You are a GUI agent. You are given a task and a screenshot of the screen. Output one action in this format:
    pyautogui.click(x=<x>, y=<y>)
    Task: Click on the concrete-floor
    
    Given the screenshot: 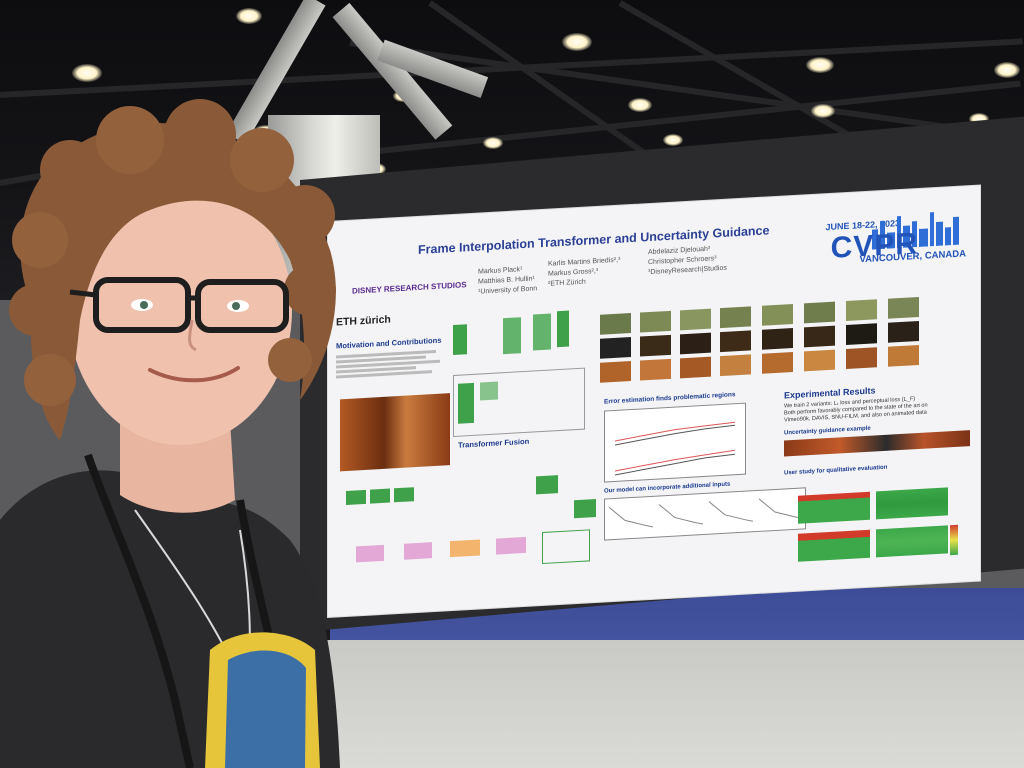 What is the action you would take?
    pyautogui.click(x=672, y=704)
    